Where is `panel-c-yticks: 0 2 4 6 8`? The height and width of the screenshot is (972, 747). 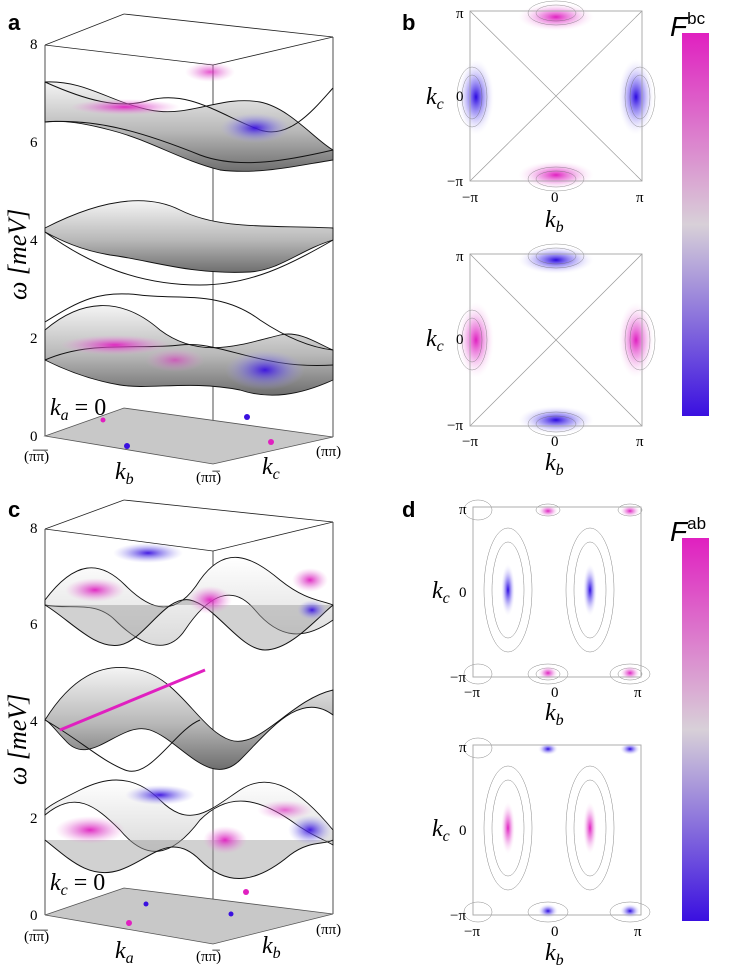
panel-c-yticks: 0 2 4 6 8 is located at coordinates (34, 722).